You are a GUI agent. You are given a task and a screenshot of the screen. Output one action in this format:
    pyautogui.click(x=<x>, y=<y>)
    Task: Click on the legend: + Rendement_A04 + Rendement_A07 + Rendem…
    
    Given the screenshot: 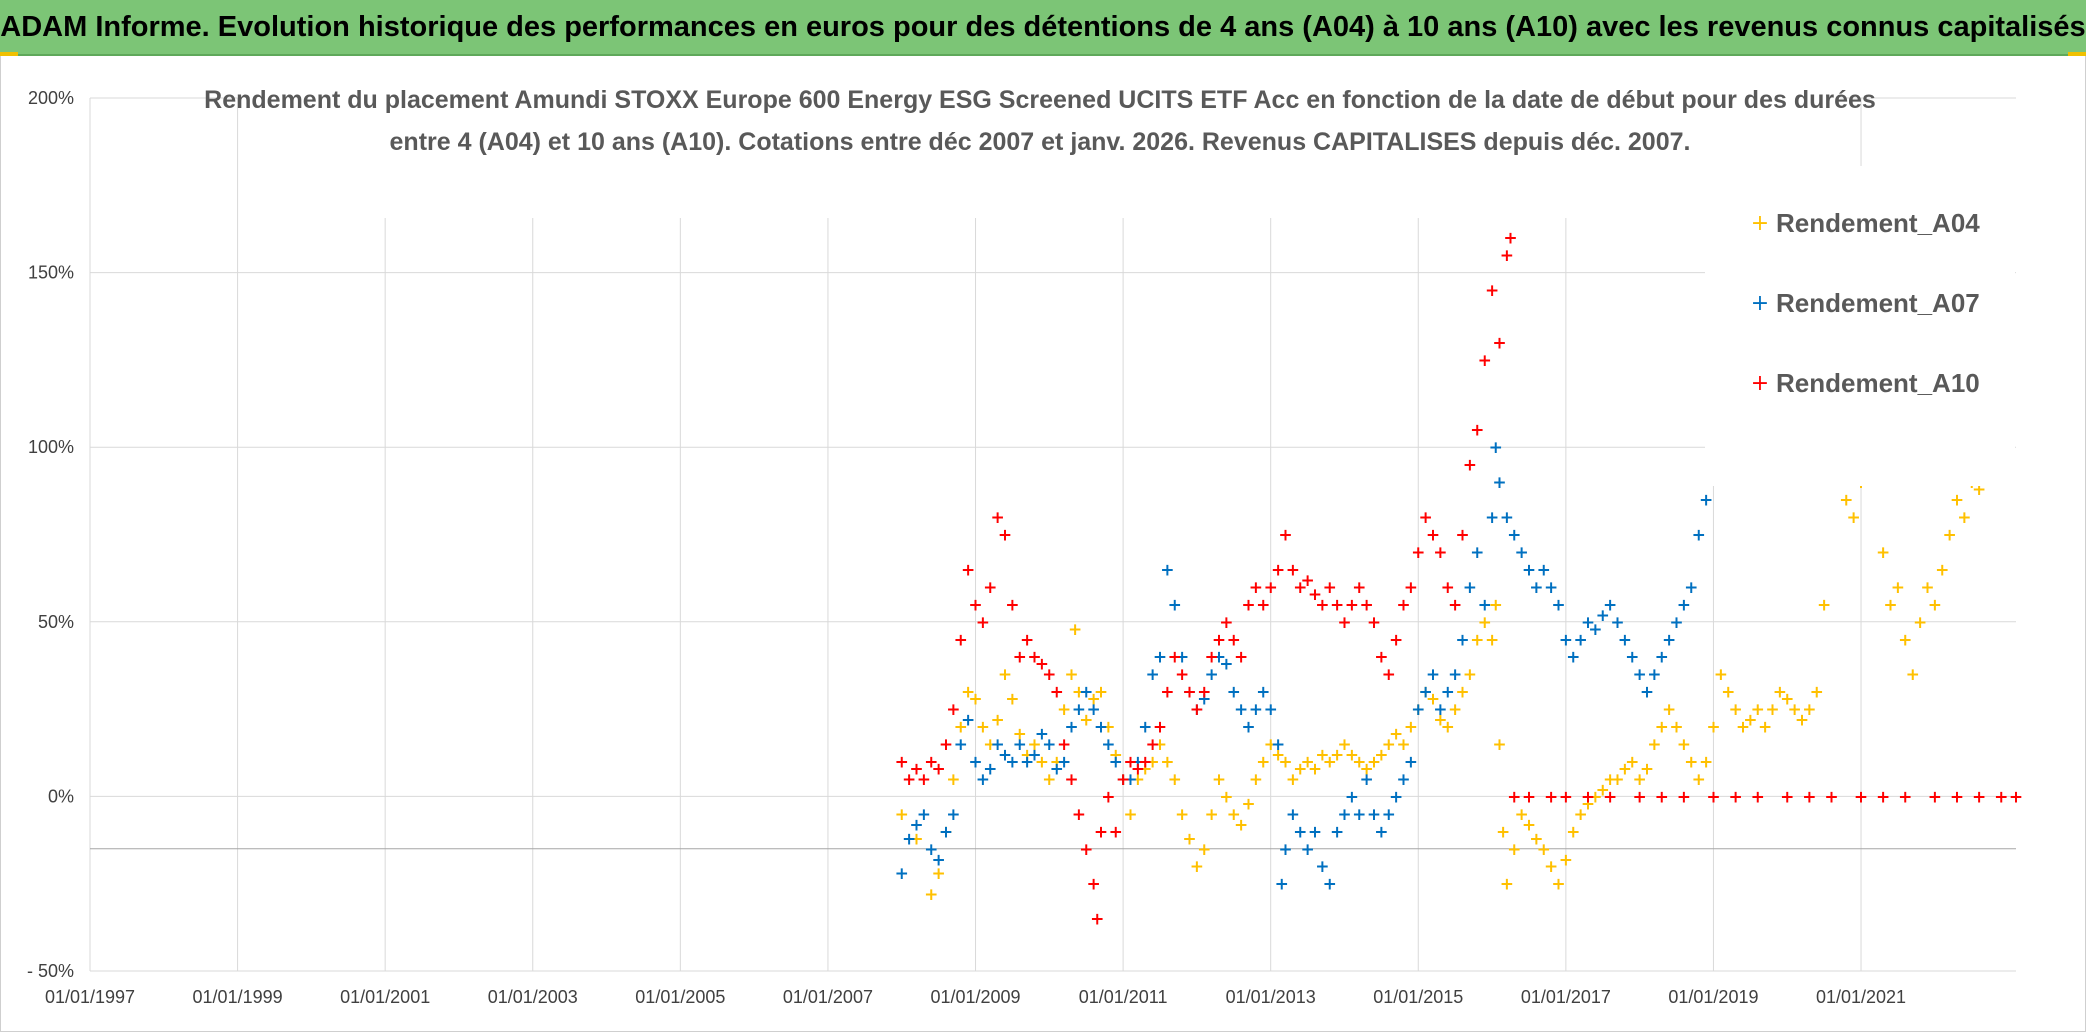 What is the action you would take?
    pyautogui.click(x=1860, y=326)
    